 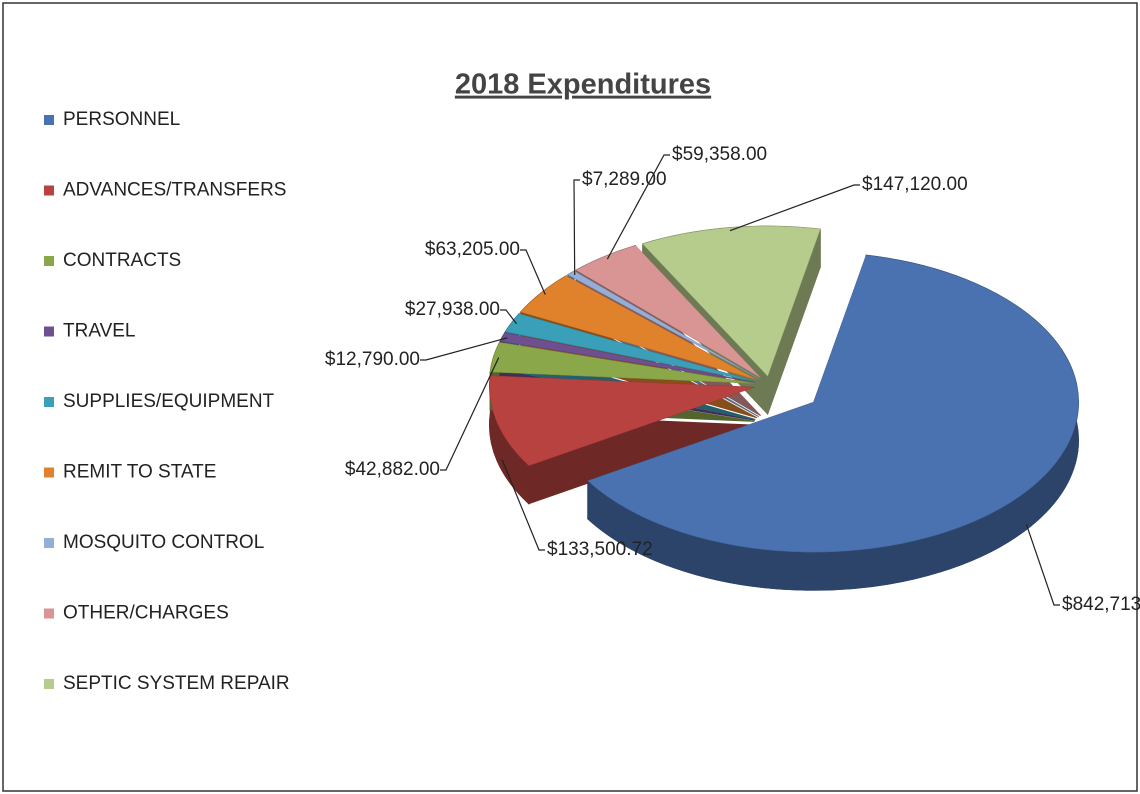 I want to click on value-label: $59,358.00, so click(x=719, y=154).